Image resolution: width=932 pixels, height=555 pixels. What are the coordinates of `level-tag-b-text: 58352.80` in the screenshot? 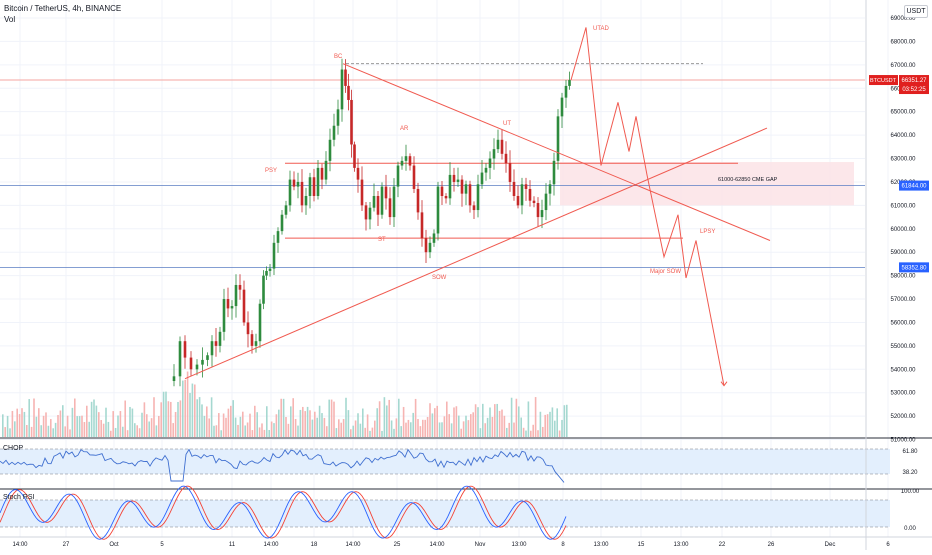 It's located at (914, 268).